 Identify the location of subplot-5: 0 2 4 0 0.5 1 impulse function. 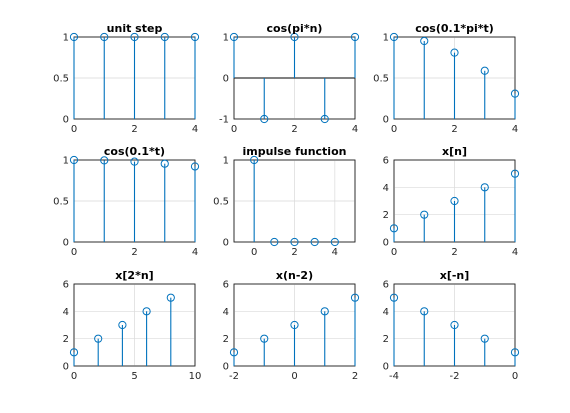
(284, 201).